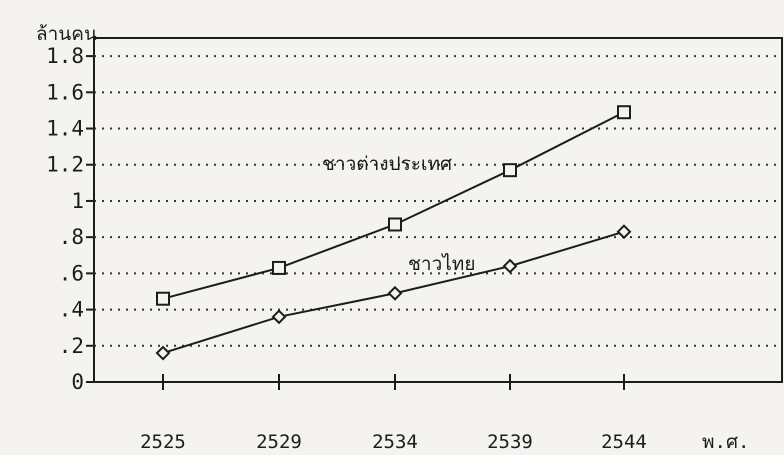  I want to click on y-tick-label: 0, so click(77, 382).